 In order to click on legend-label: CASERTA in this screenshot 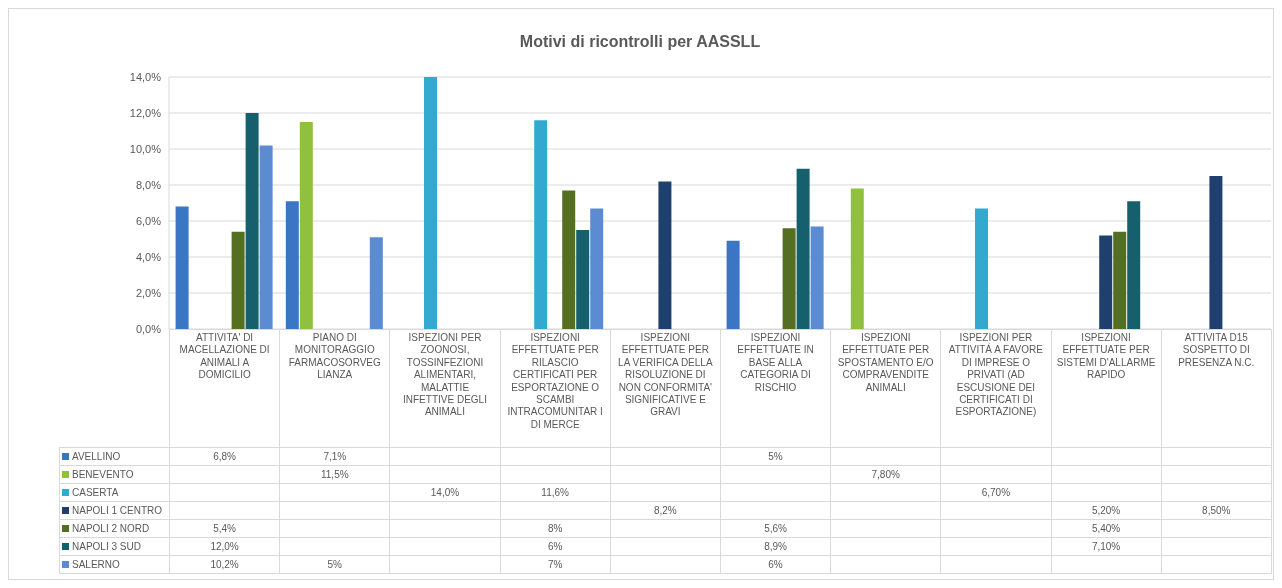, I will do `click(114, 492)`.